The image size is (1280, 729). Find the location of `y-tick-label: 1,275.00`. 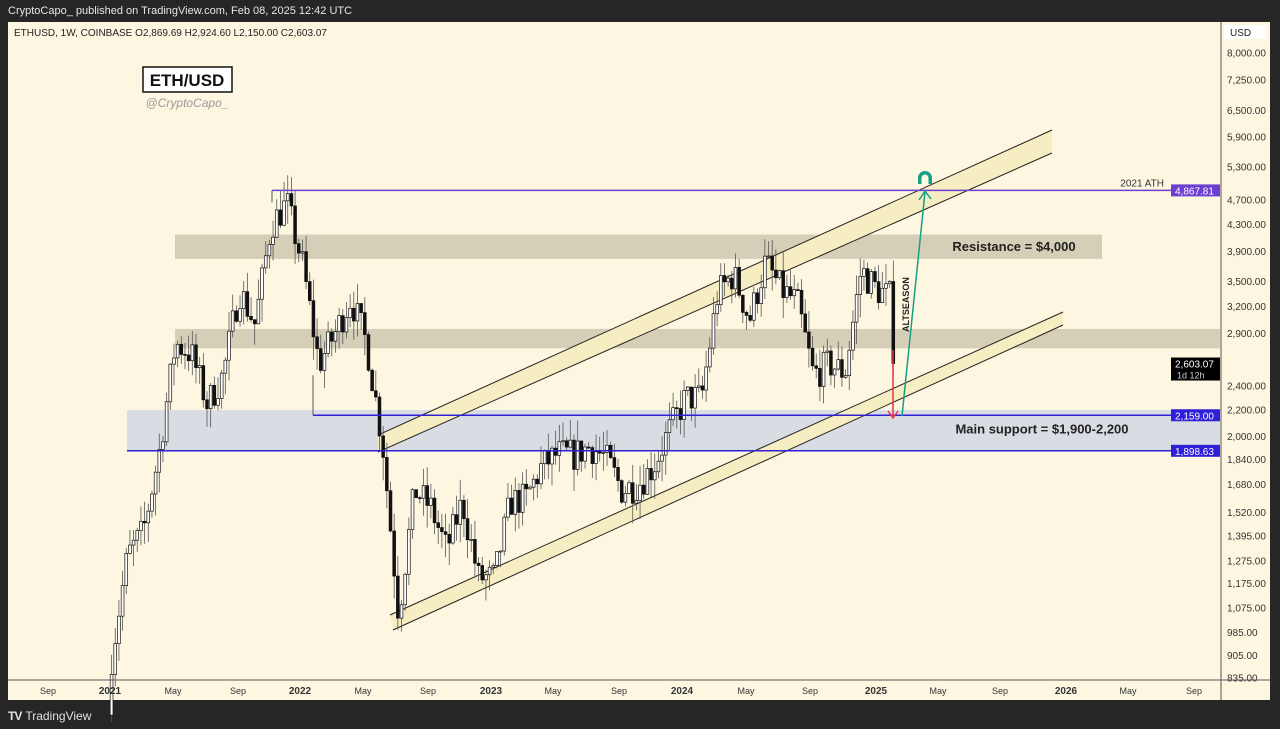

y-tick-label: 1,275.00 is located at coordinates (1246, 561).